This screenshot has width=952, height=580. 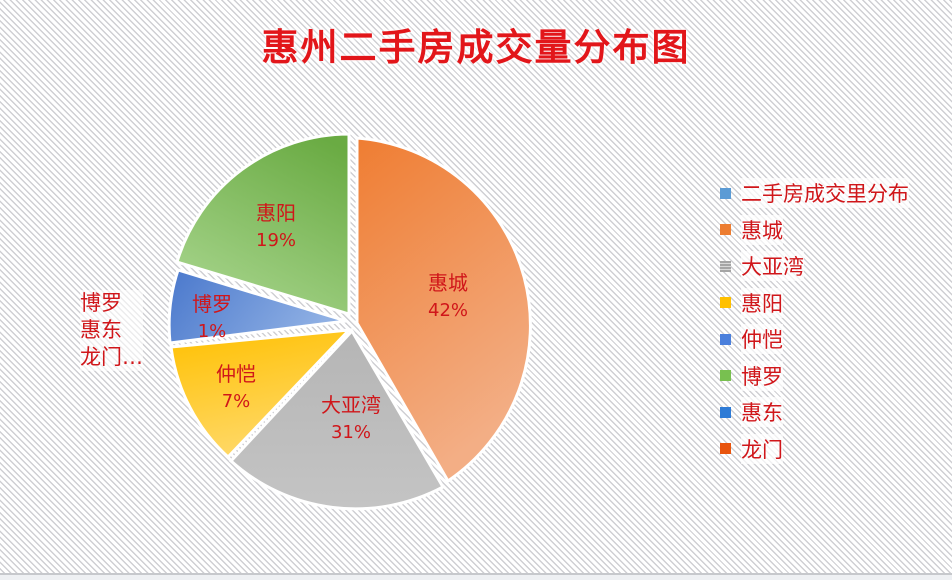 I want to click on legend-label: 龙门, so click(x=762, y=448).